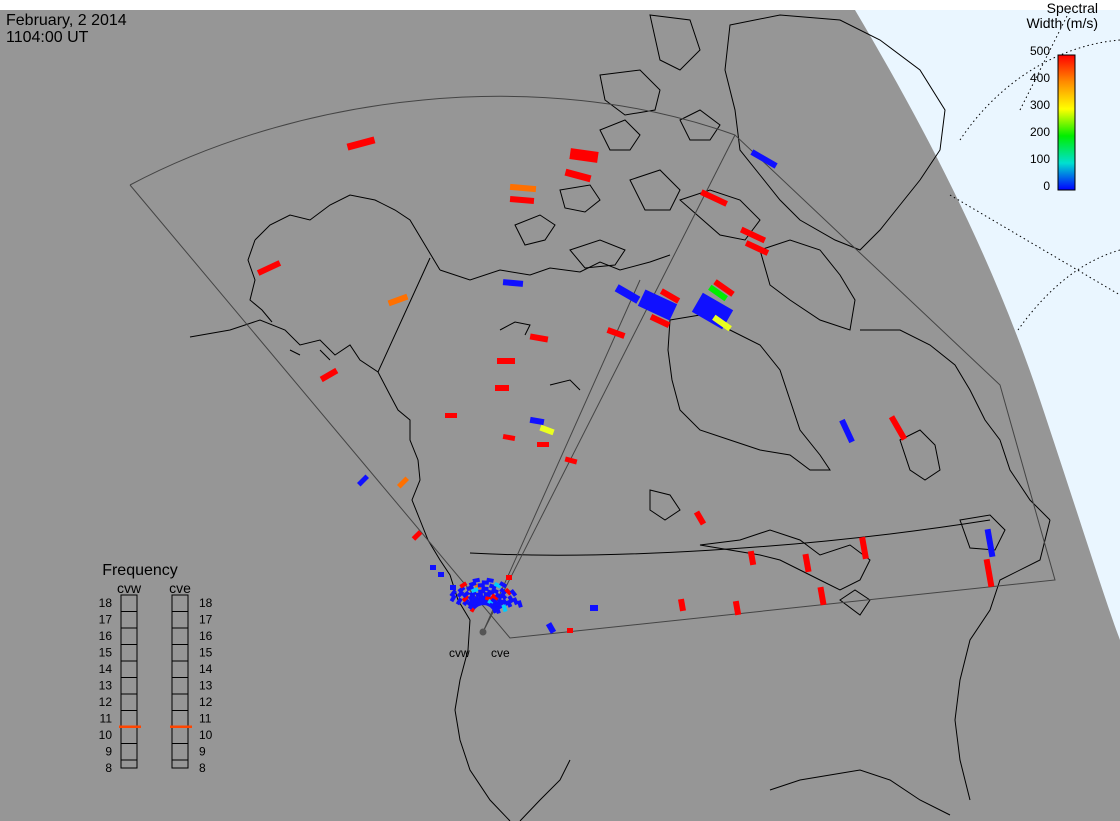  What do you see at coordinates (202, 768) in the screenshot?
I see `frequency-label-right: 8` at bounding box center [202, 768].